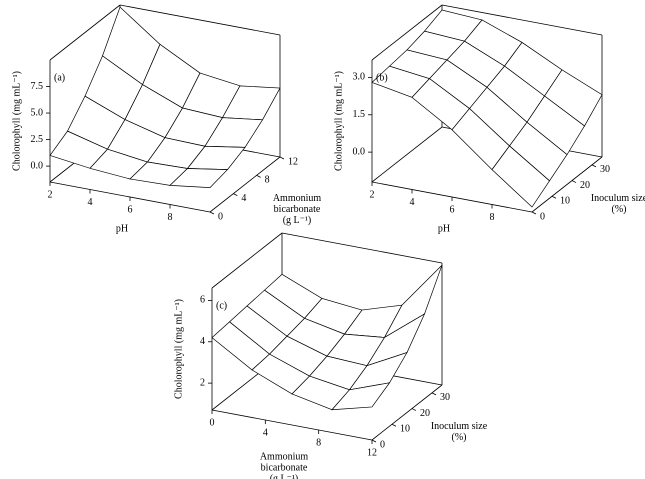 Image resolution: width=645 pixels, height=479 pixels. Describe the element at coordinates (202, 300) in the screenshot. I see `z-tick-label: 6` at that location.